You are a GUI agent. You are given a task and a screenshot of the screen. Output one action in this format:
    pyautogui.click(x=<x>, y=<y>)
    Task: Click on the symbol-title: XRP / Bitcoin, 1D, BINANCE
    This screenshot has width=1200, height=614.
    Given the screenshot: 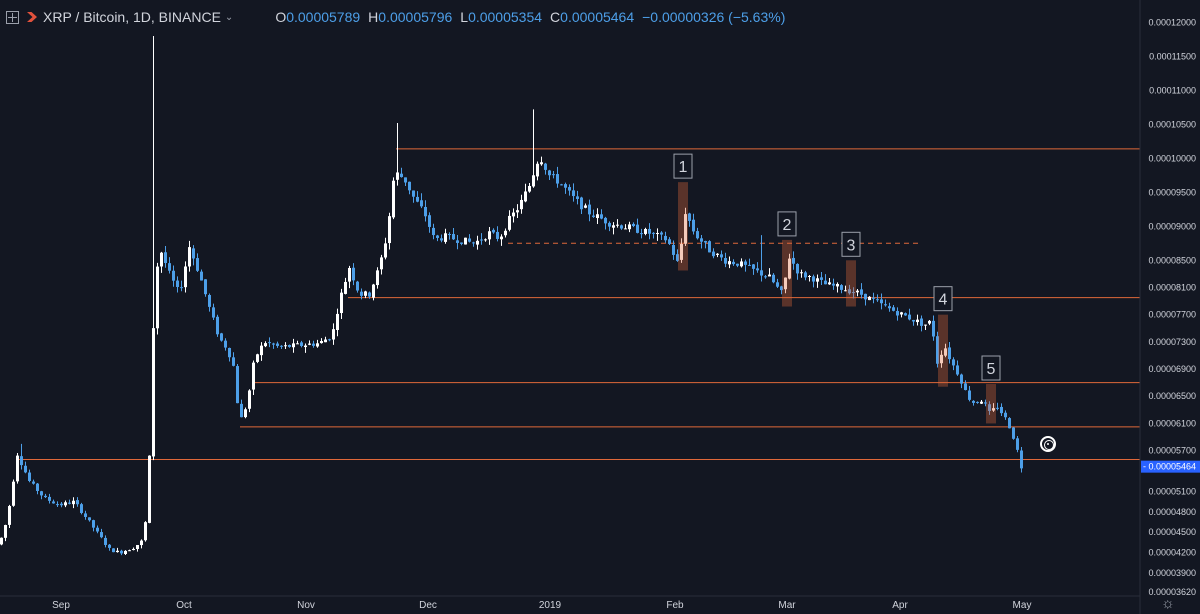 What is the action you would take?
    pyautogui.click(x=132, y=17)
    